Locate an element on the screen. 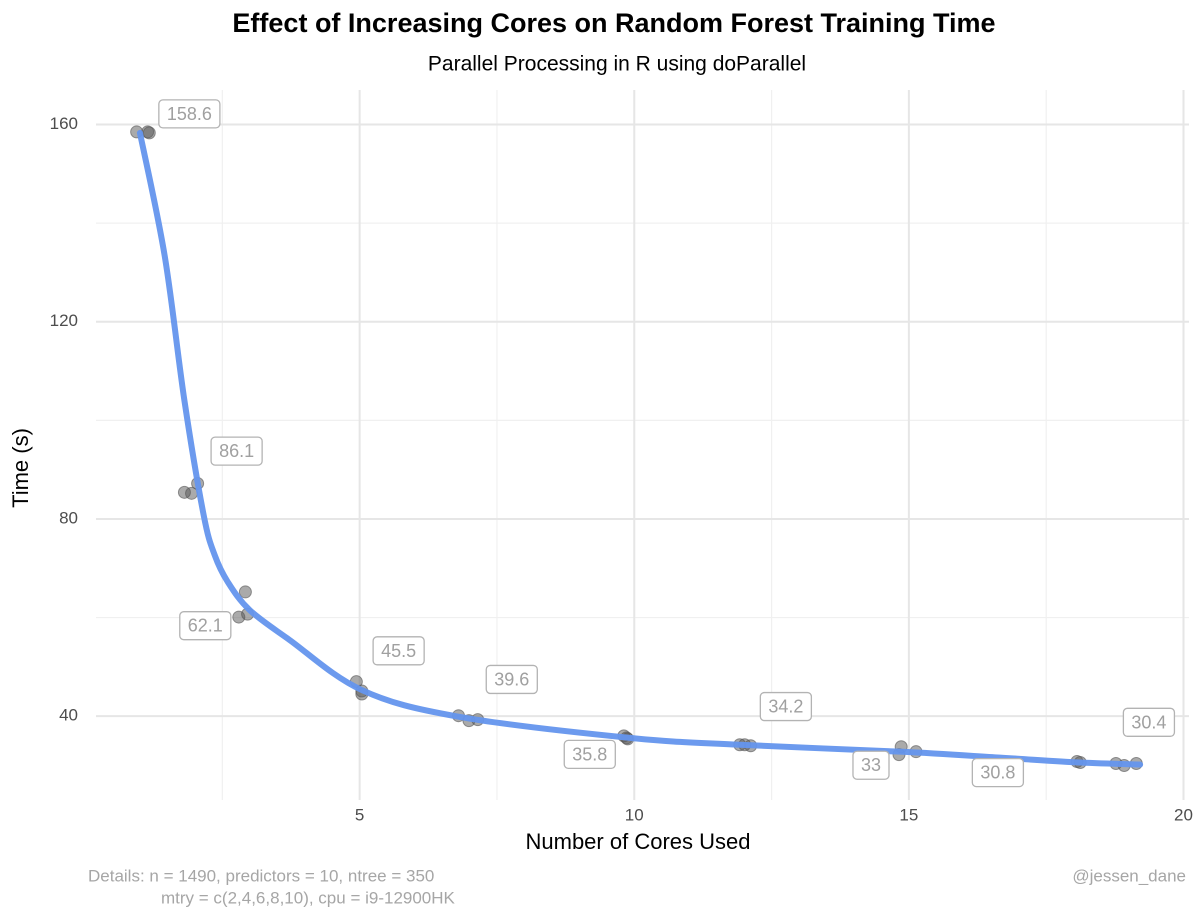 The width and height of the screenshot is (1200, 923). caption: mtry = c(2,4,6,8,10), cpu = i9-12900HK is located at coordinates (308, 897).